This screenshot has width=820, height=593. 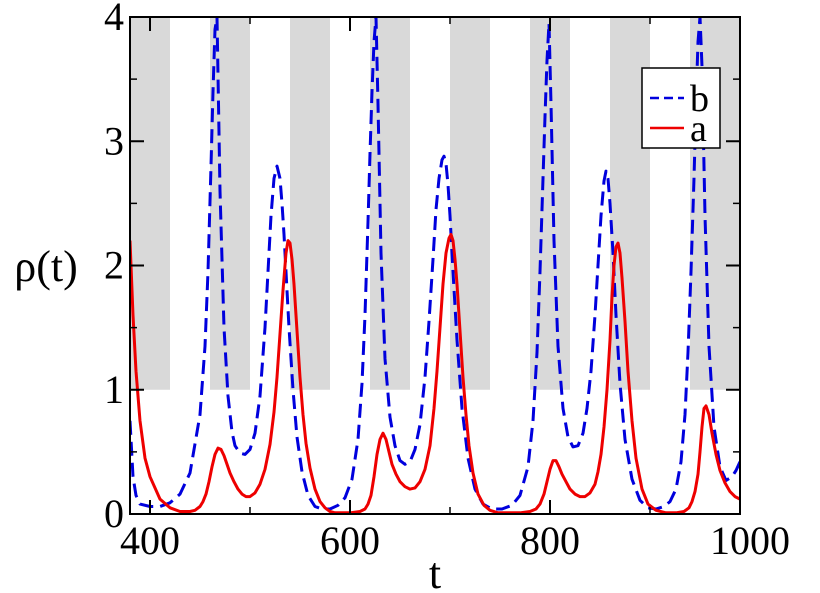 I want to click on y-tick-label: 3, so click(x=114, y=140).